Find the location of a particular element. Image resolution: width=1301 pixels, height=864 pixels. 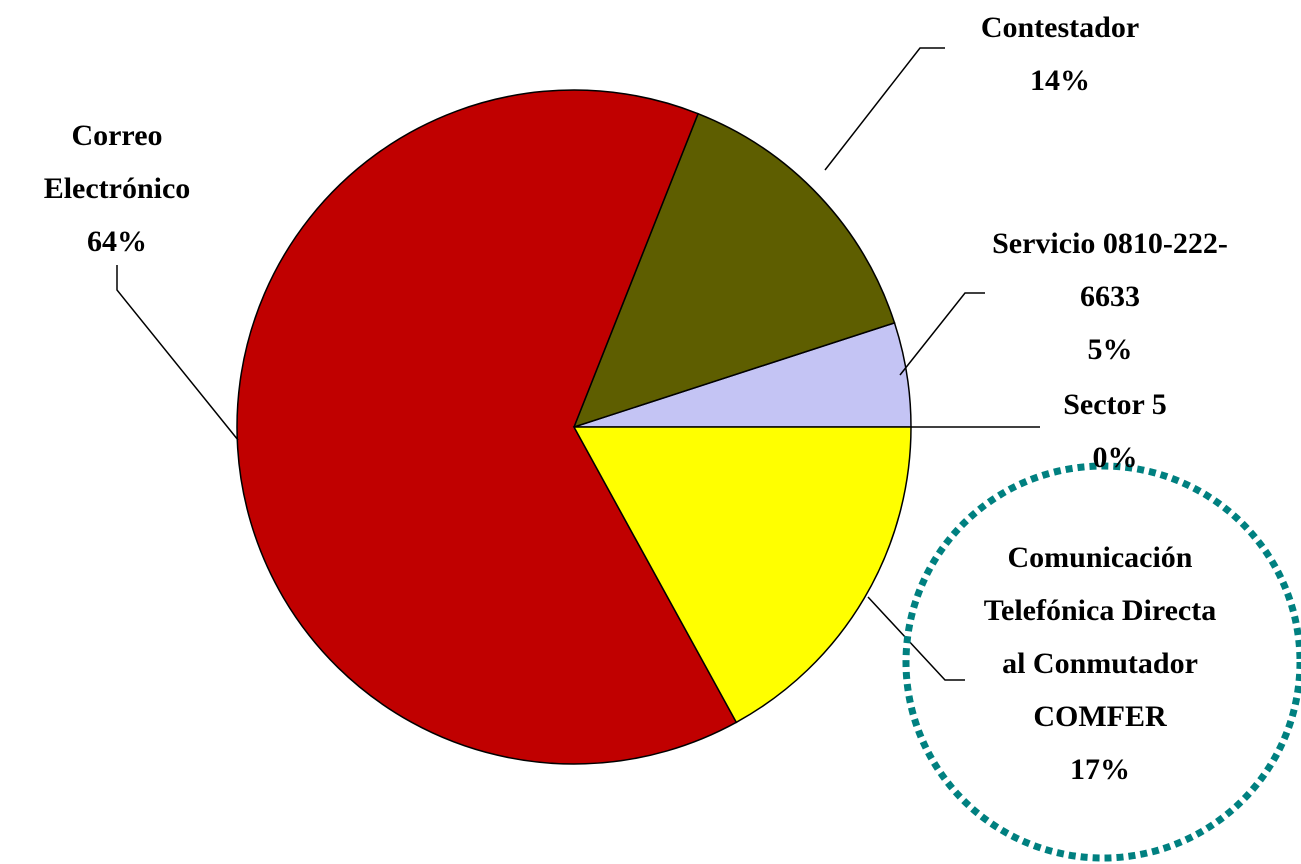

value-label: 0% is located at coordinates (1115, 457).